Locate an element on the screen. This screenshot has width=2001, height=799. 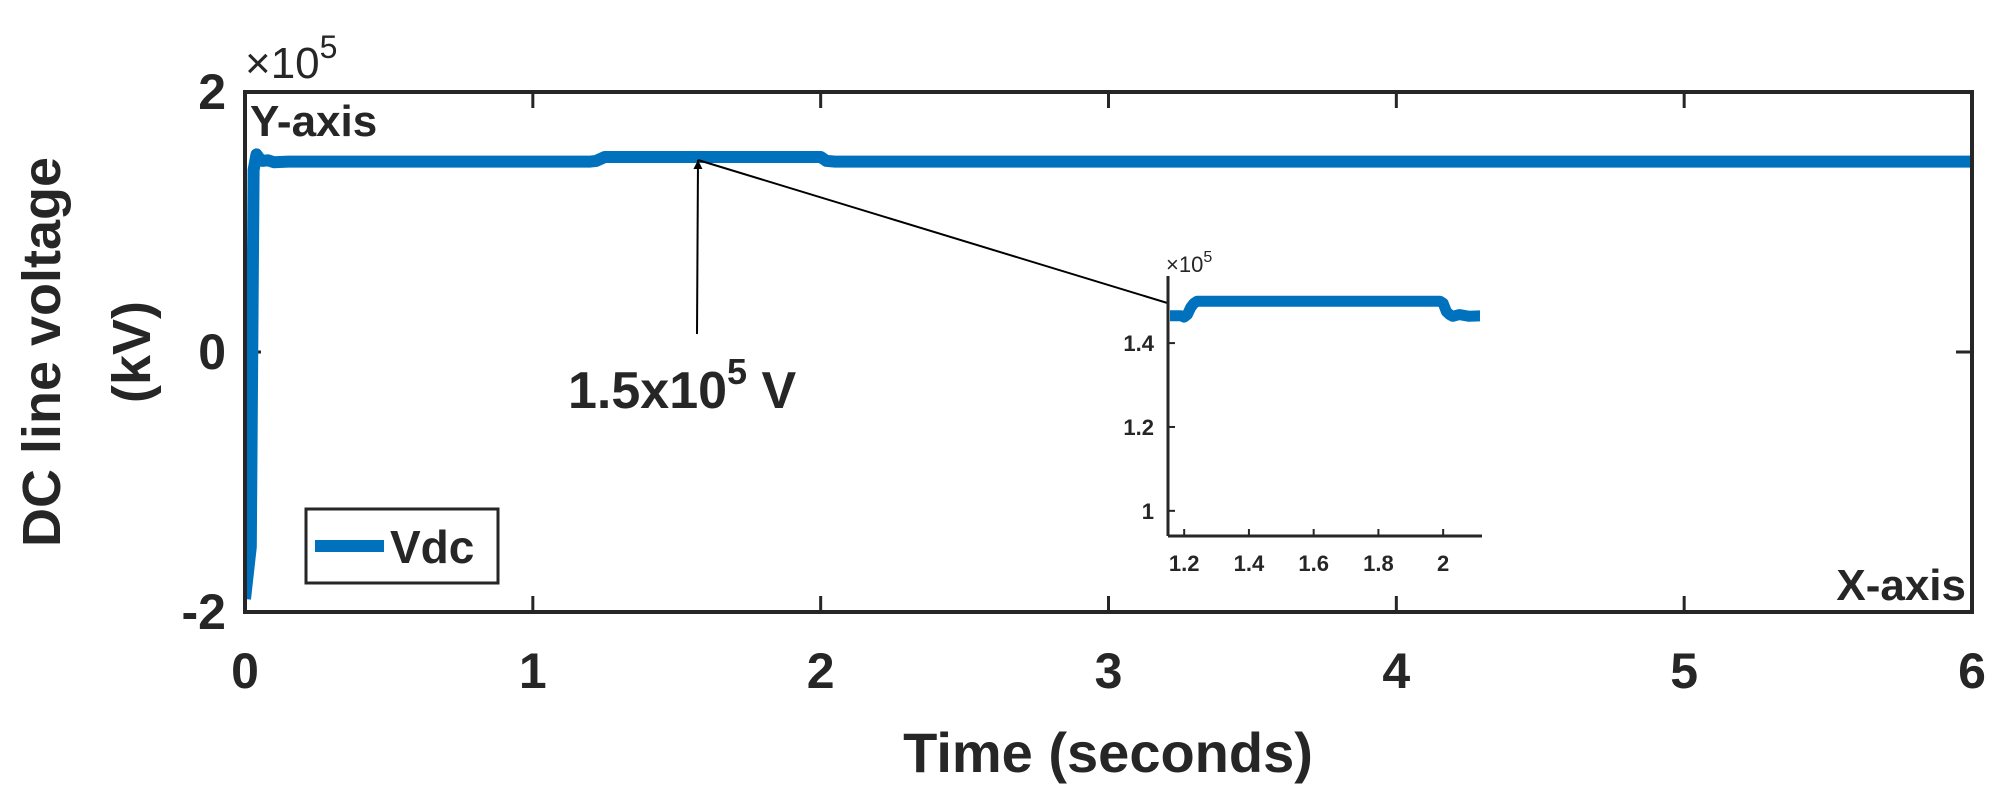
y-tick-label: 0 is located at coordinates (212, 352).